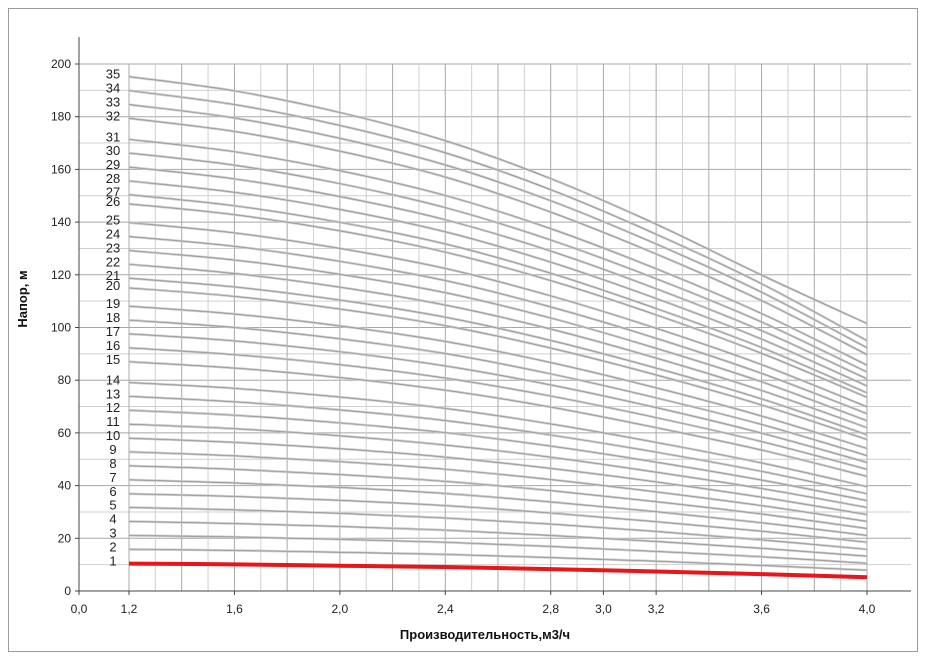 Image resolution: width=926 pixels, height=656 pixels. Describe the element at coordinates (79, 609) in the screenshot. I see `x-tick-label: 0,0` at that location.